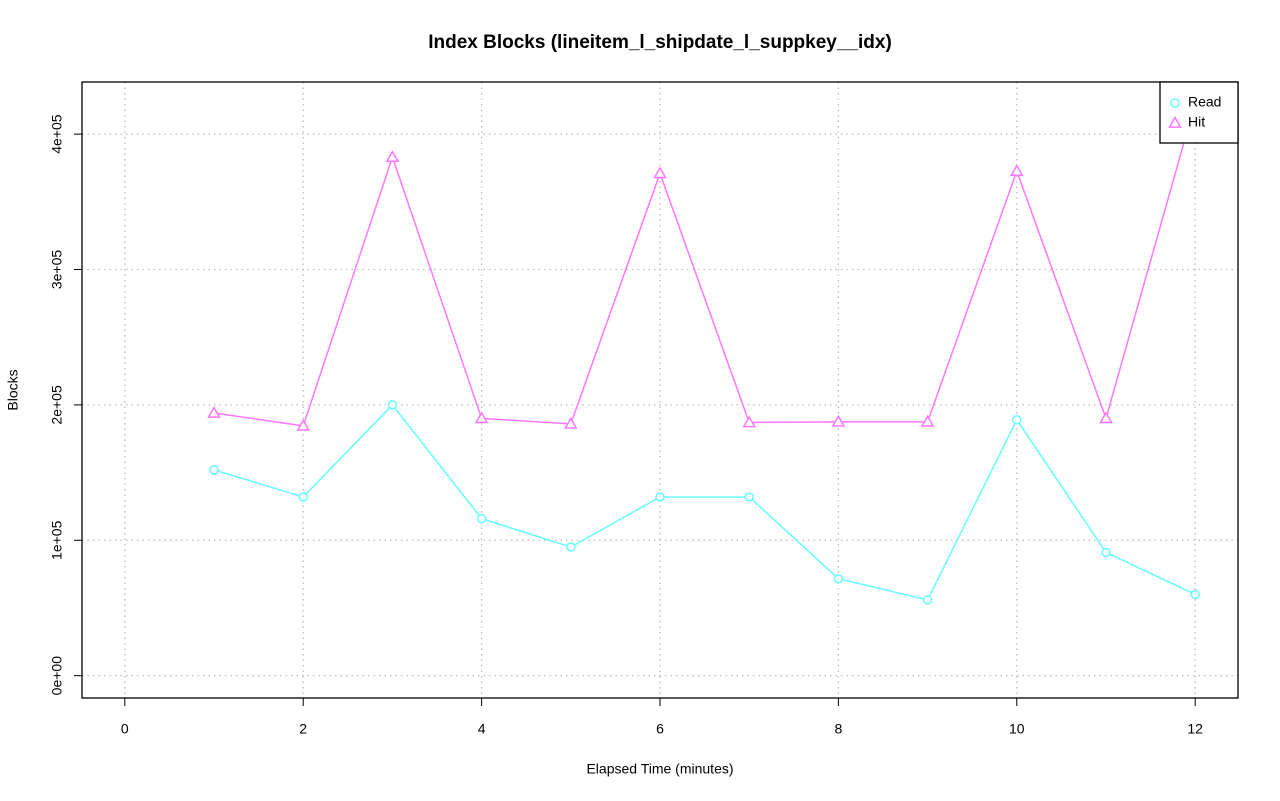 The image size is (1280, 801). What do you see at coordinates (57, 270) in the screenshot?
I see `y-tick-label: 3e+05` at bounding box center [57, 270].